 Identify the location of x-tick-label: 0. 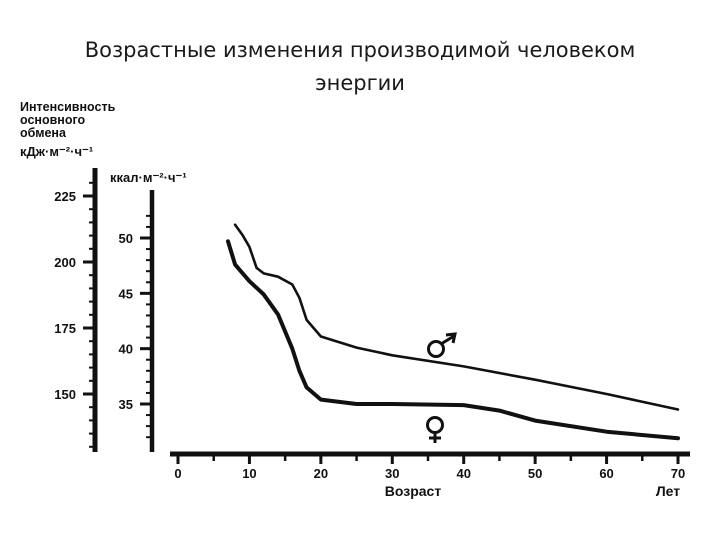
(177, 473).